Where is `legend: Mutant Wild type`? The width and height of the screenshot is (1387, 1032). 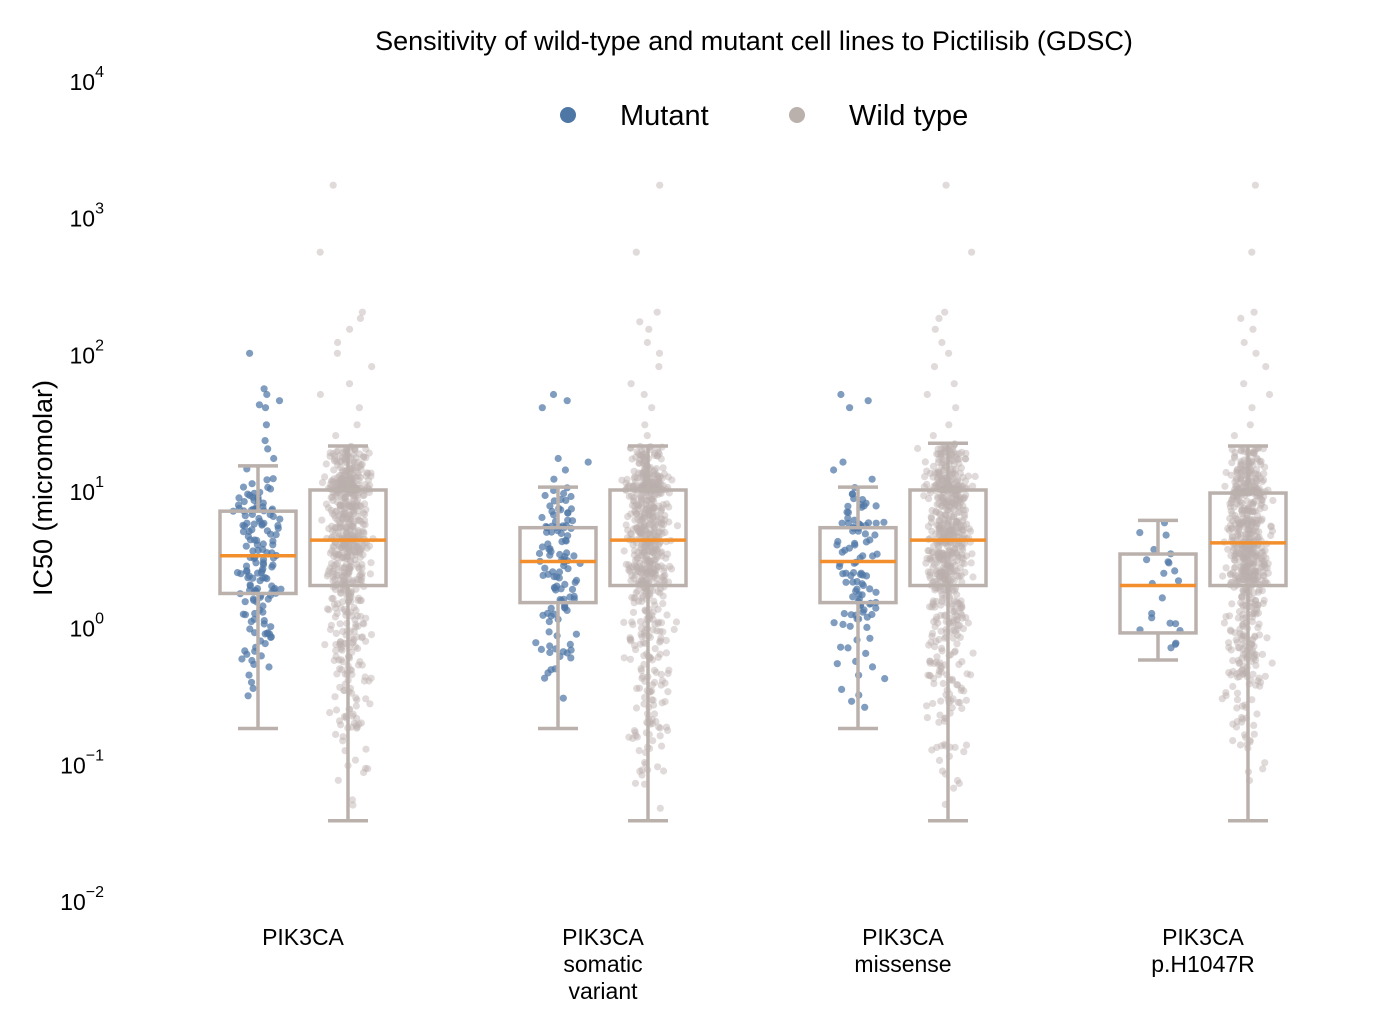 legend: Mutant Wild type is located at coordinates (764, 116).